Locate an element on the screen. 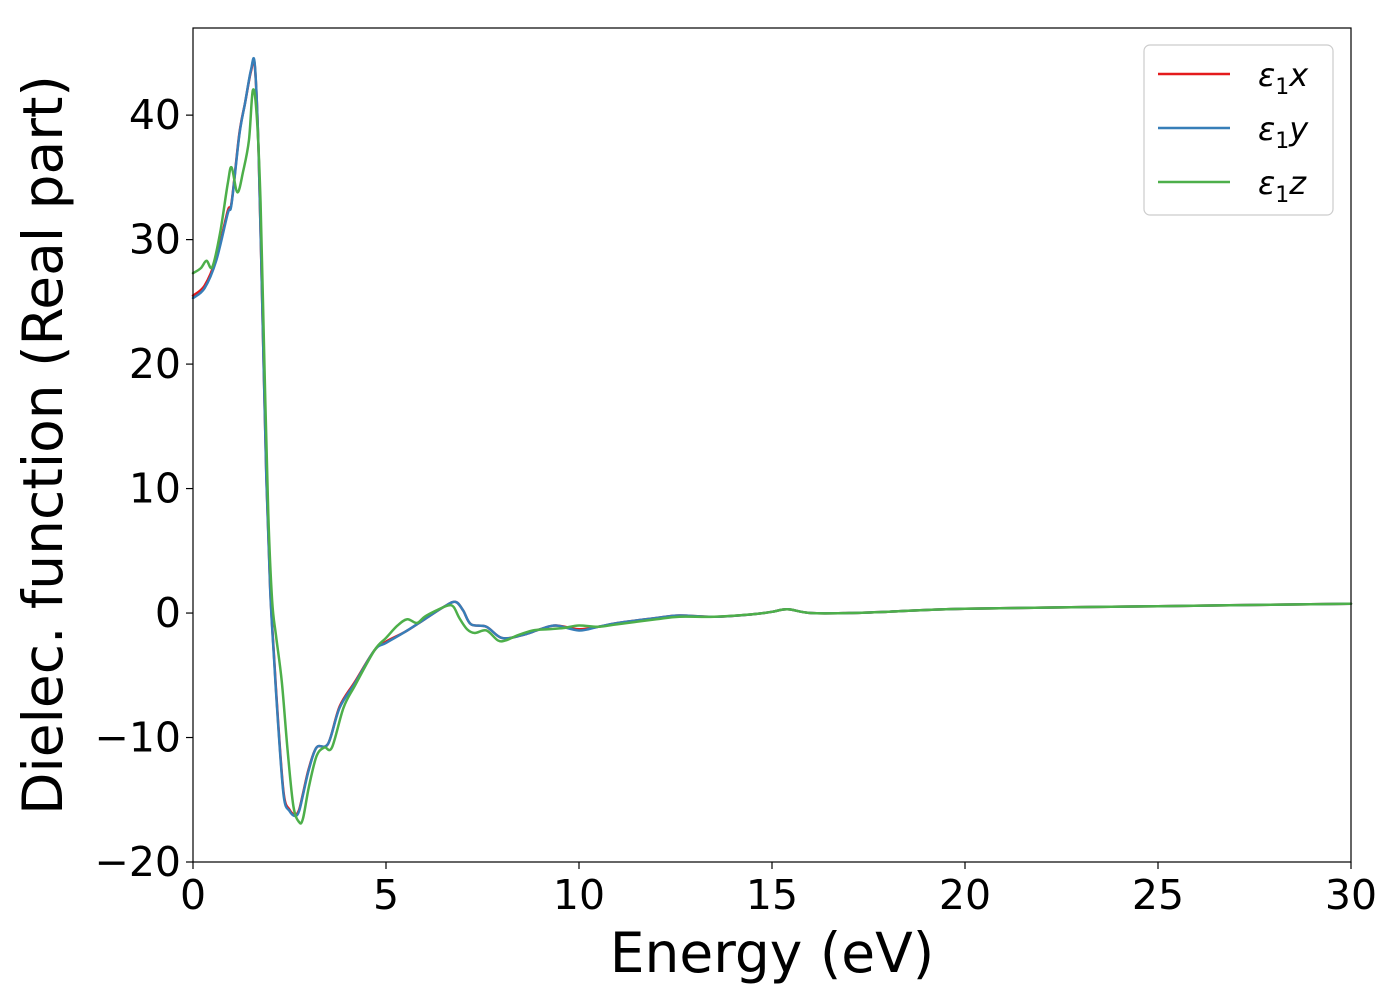  x-tick-label: 30 is located at coordinates (1351, 895).